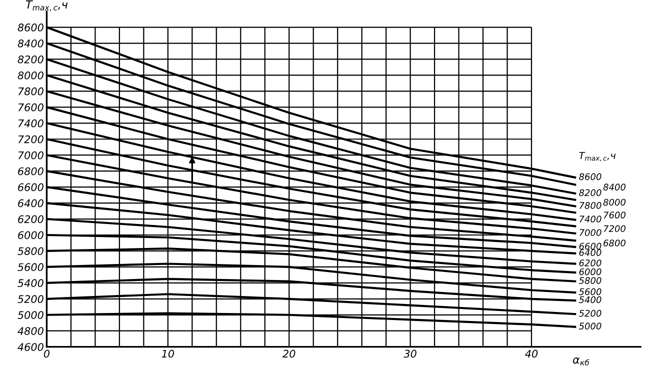  Describe the element at coordinates (31, 59) in the screenshot. I see `y-tick-label: 8200` at that location.